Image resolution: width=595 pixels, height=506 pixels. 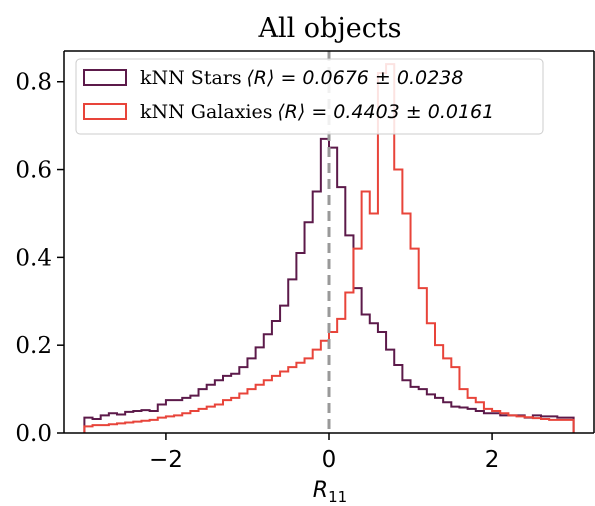 I want to click on y-tick-label: 0.8, so click(x=33, y=83).